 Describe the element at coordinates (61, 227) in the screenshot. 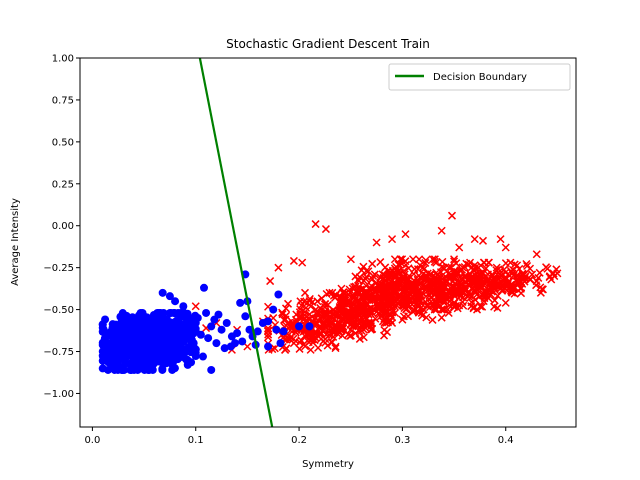

I see `y-axis: −1.00 −0.75 −0.50 −0.25 0.00 0.25 0.50 0.75 1.00` at that location.